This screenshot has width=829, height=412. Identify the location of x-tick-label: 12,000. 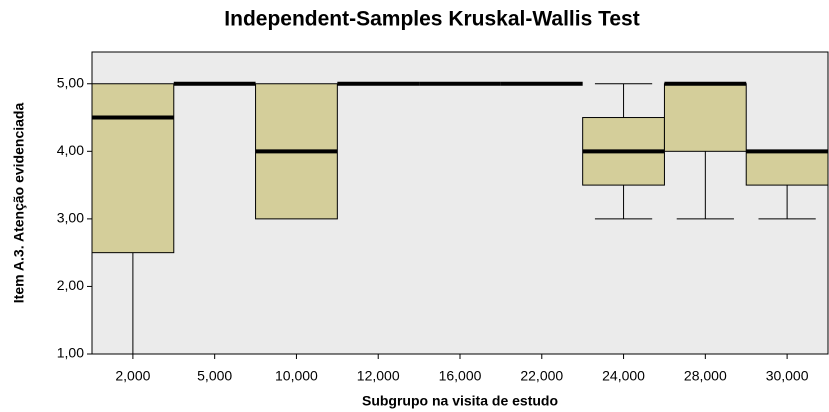
(378, 376).